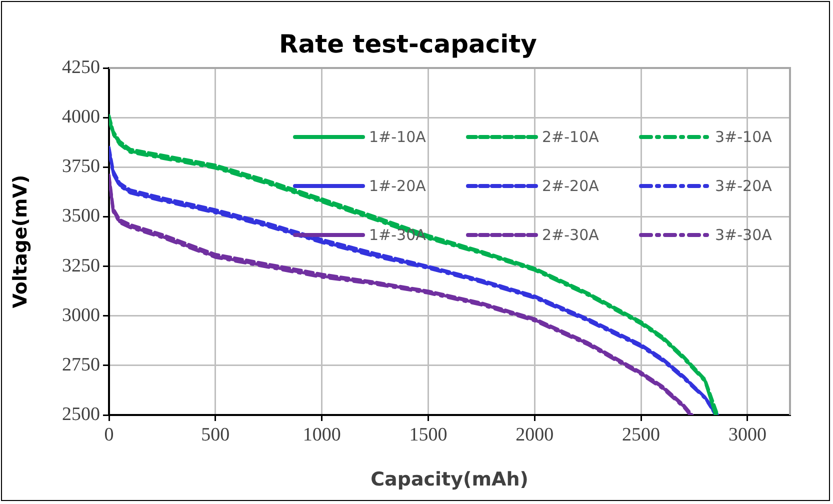 Image resolution: width=833 pixels, height=504 pixels. I want to click on chart-title: Rate test-capacity, so click(408, 44).